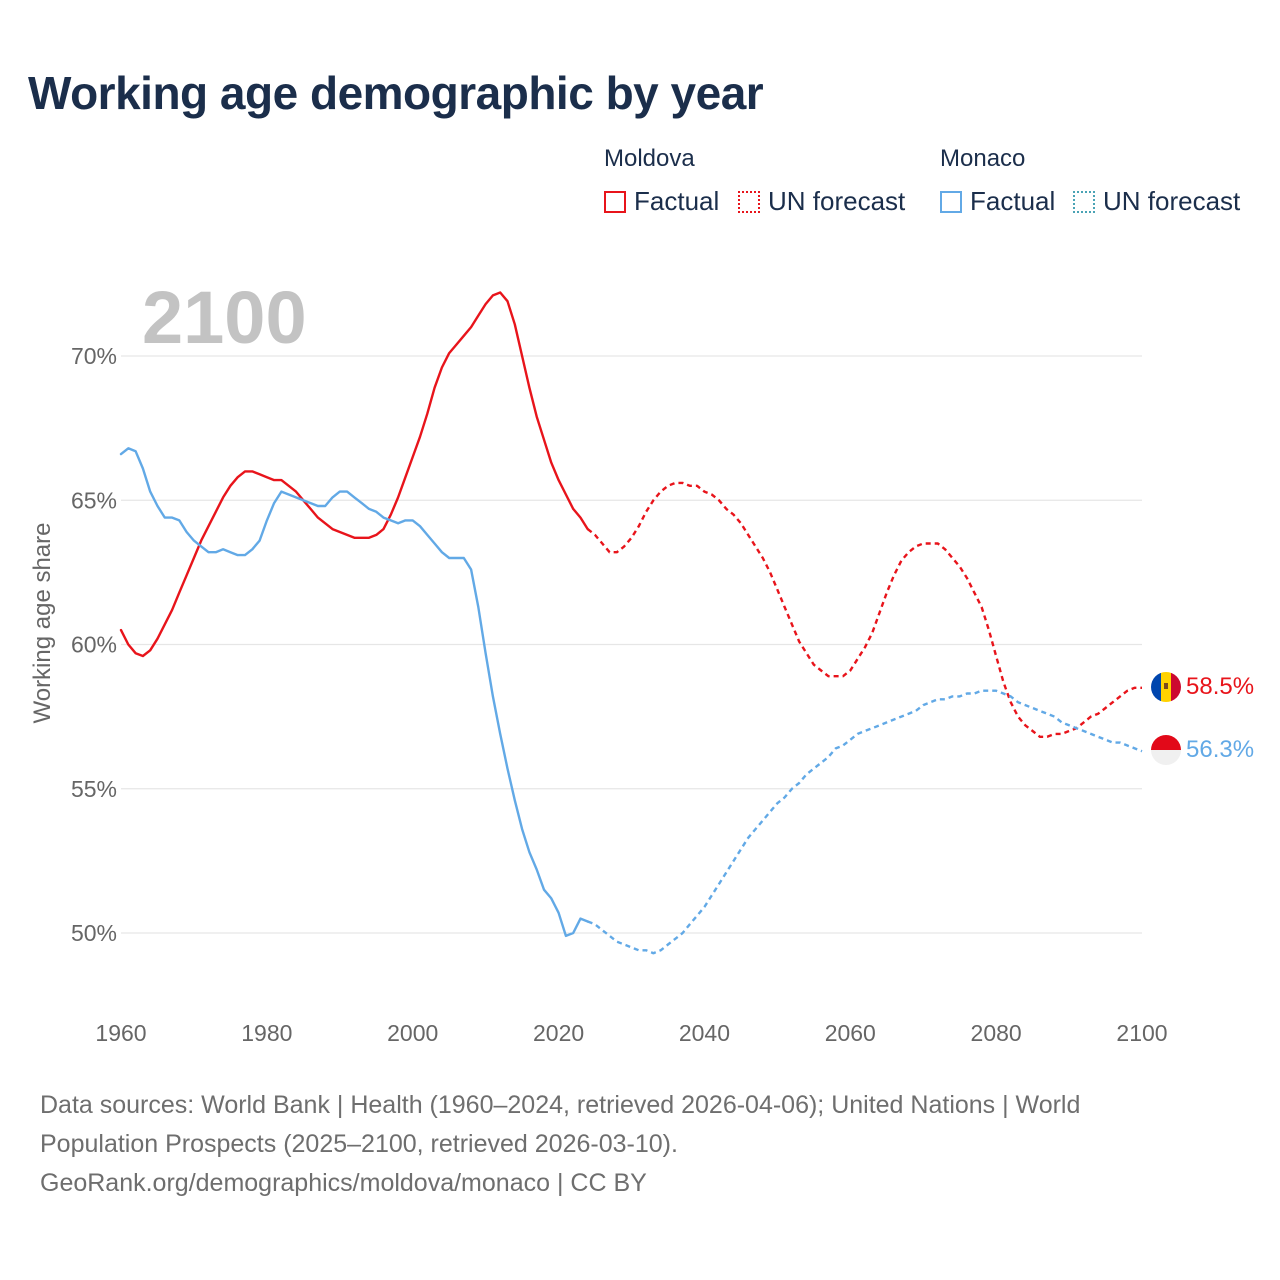 Image resolution: width=1280 pixels, height=1280 pixels. What do you see at coordinates (1220, 686) in the screenshot?
I see `moldova-end-label: 58.5%` at bounding box center [1220, 686].